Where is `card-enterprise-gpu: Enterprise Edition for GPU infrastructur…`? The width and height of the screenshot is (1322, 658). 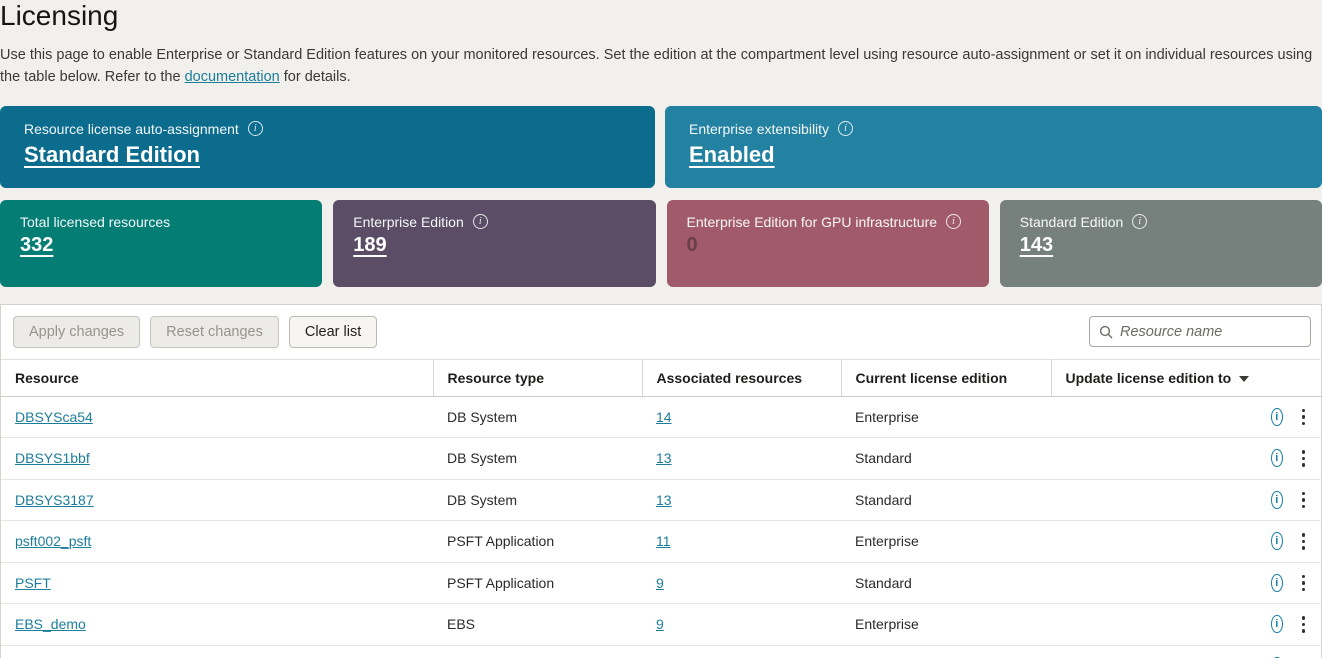
card-enterprise-gpu: Enterprise Edition for GPU infrastructur… is located at coordinates (827, 243).